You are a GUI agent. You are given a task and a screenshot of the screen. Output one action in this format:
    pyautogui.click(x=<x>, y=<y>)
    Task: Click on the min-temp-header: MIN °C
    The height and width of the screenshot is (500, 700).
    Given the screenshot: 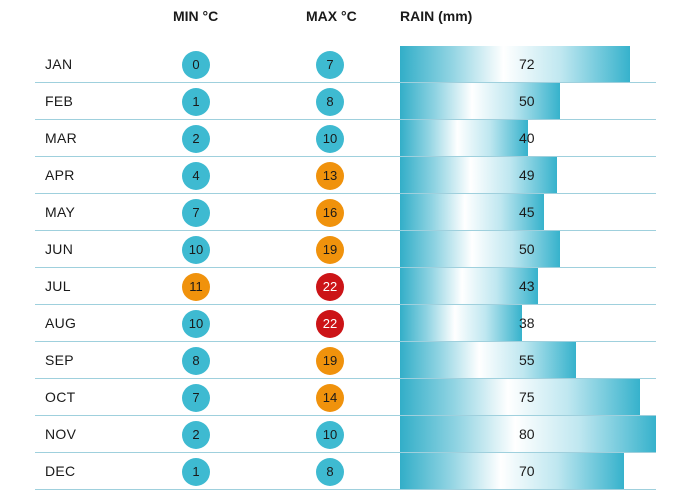 What is the action you would take?
    pyautogui.click(x=196, y=16)
    